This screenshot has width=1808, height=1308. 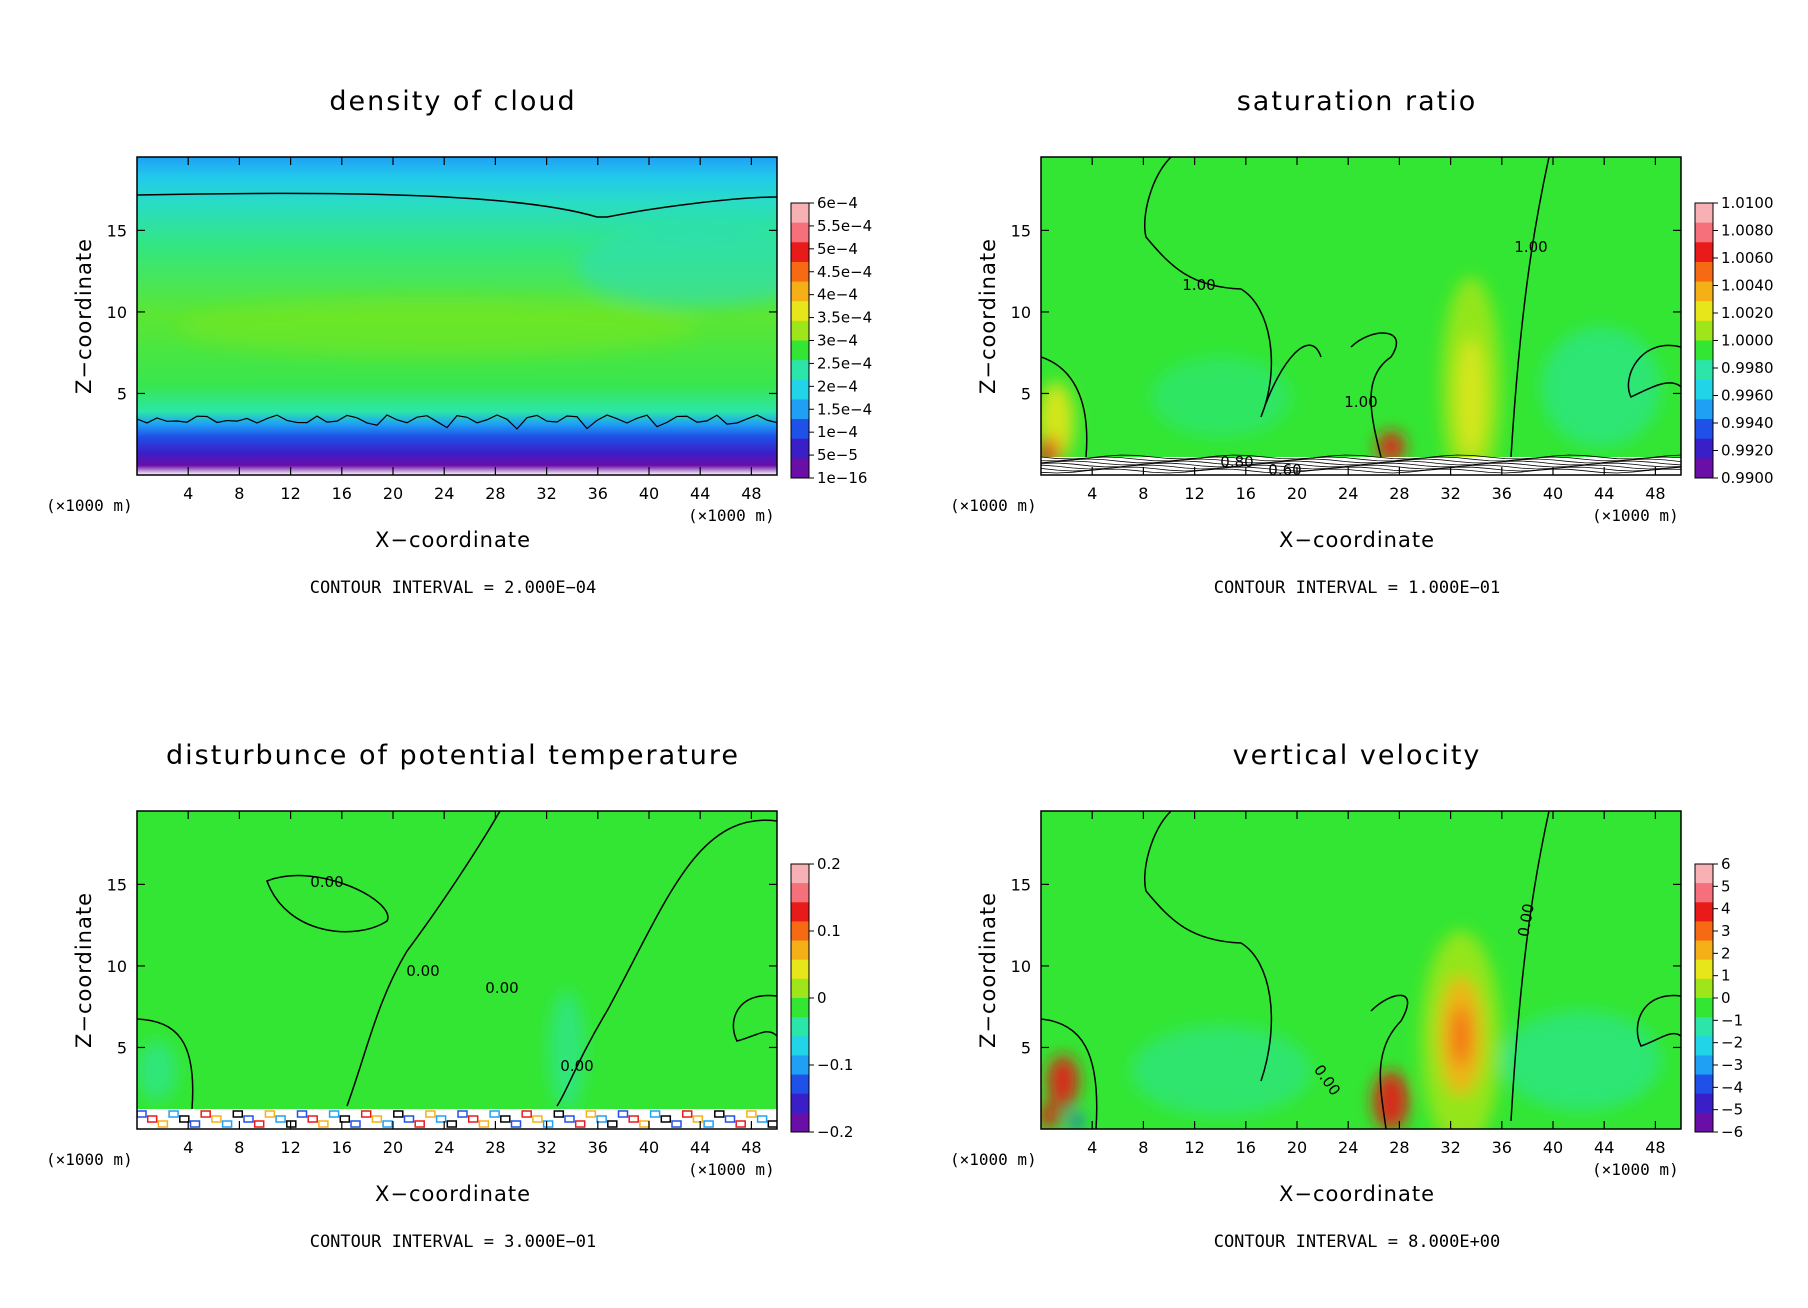 What do you see at coordinates (1361, 316) in the screenshot?
I see `contour-field: 1.00 1.00 1.00 0.80 0.60` at bounding box center [1361, 316].